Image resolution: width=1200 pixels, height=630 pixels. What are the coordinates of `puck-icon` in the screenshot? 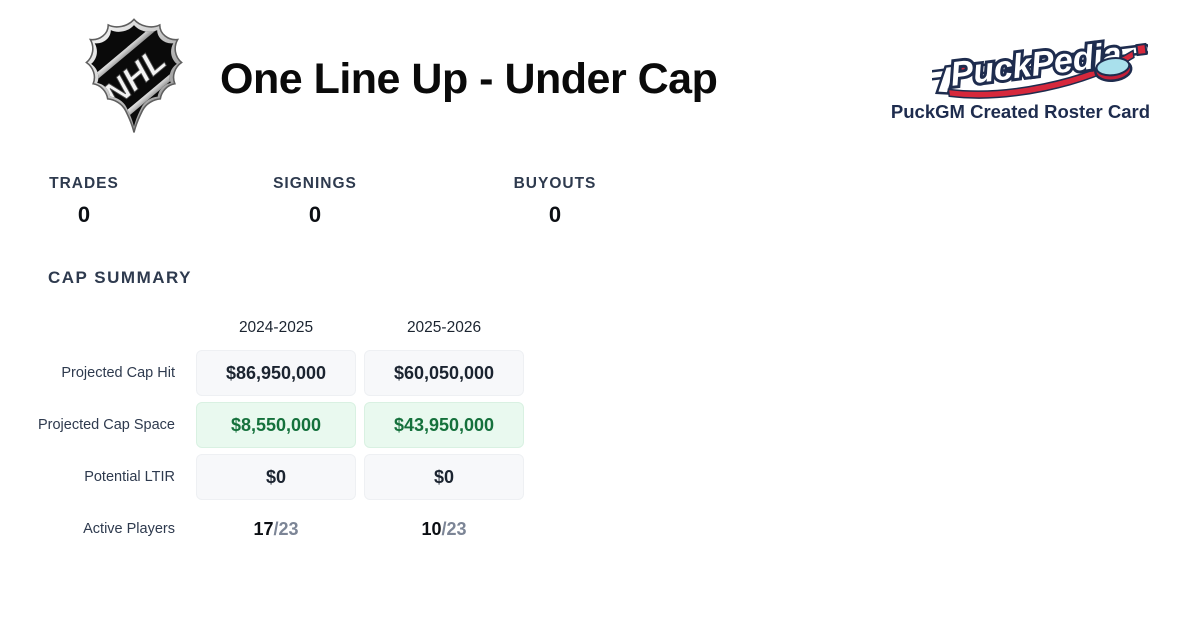 It's located at (1113, 69).